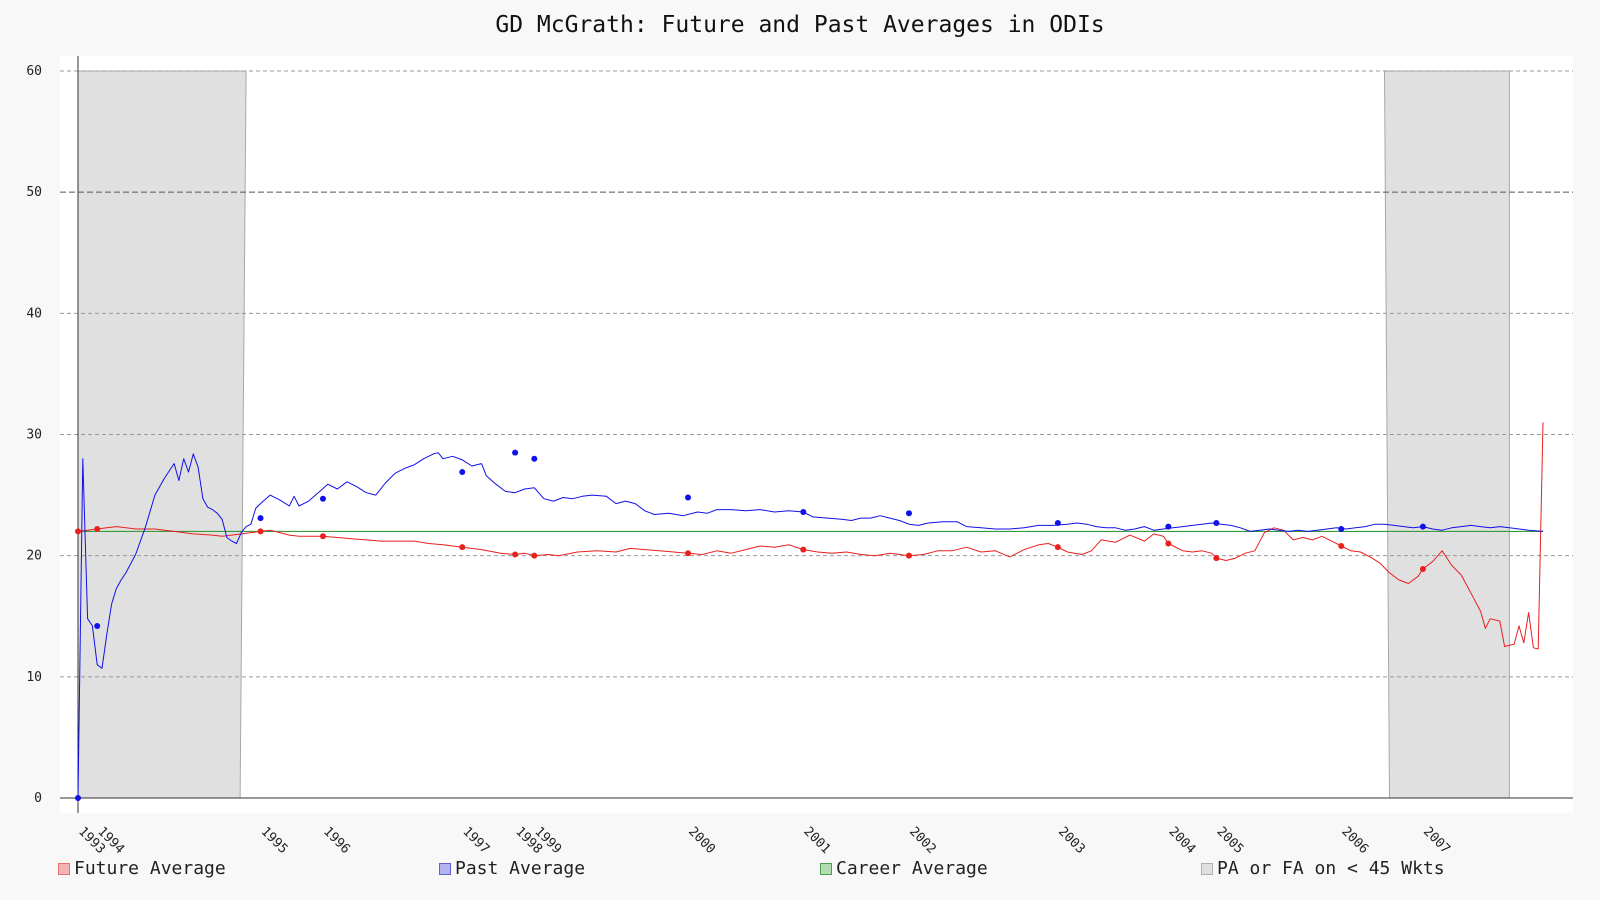  Describe the element at coordinates (1354, 840) in the screenshot. I see `year-label: 2006` at that location.